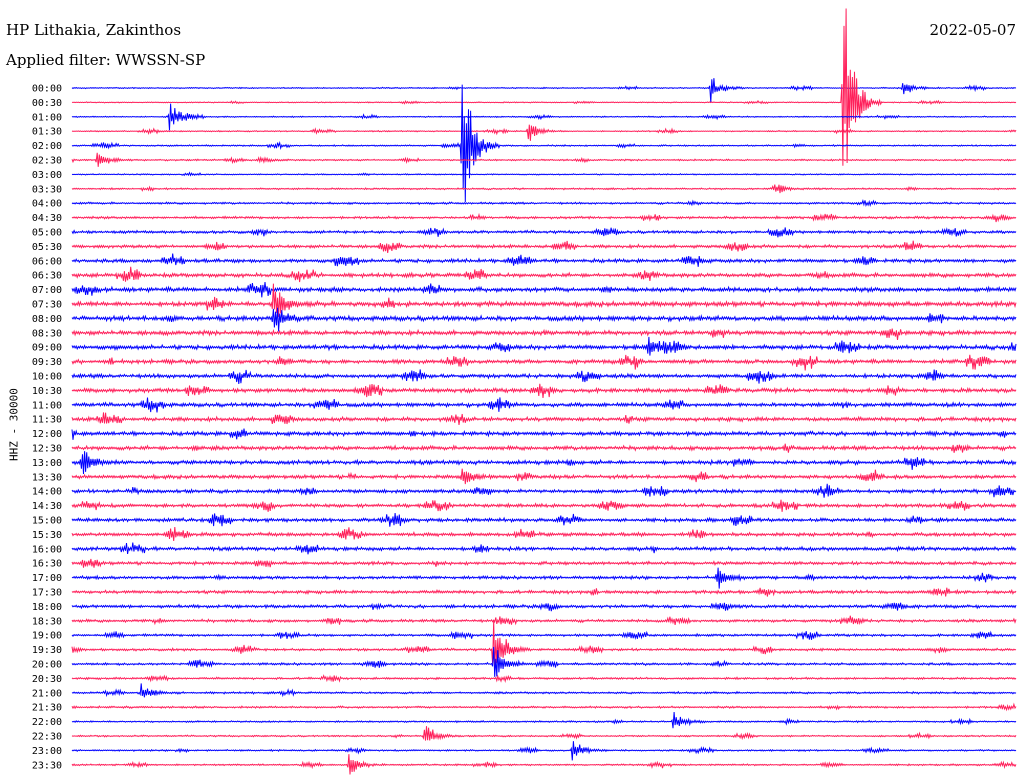 The width and height of the screenshot is (1024, 780). I want to click on y-tick-0230: 02:30, so click(47, 161).